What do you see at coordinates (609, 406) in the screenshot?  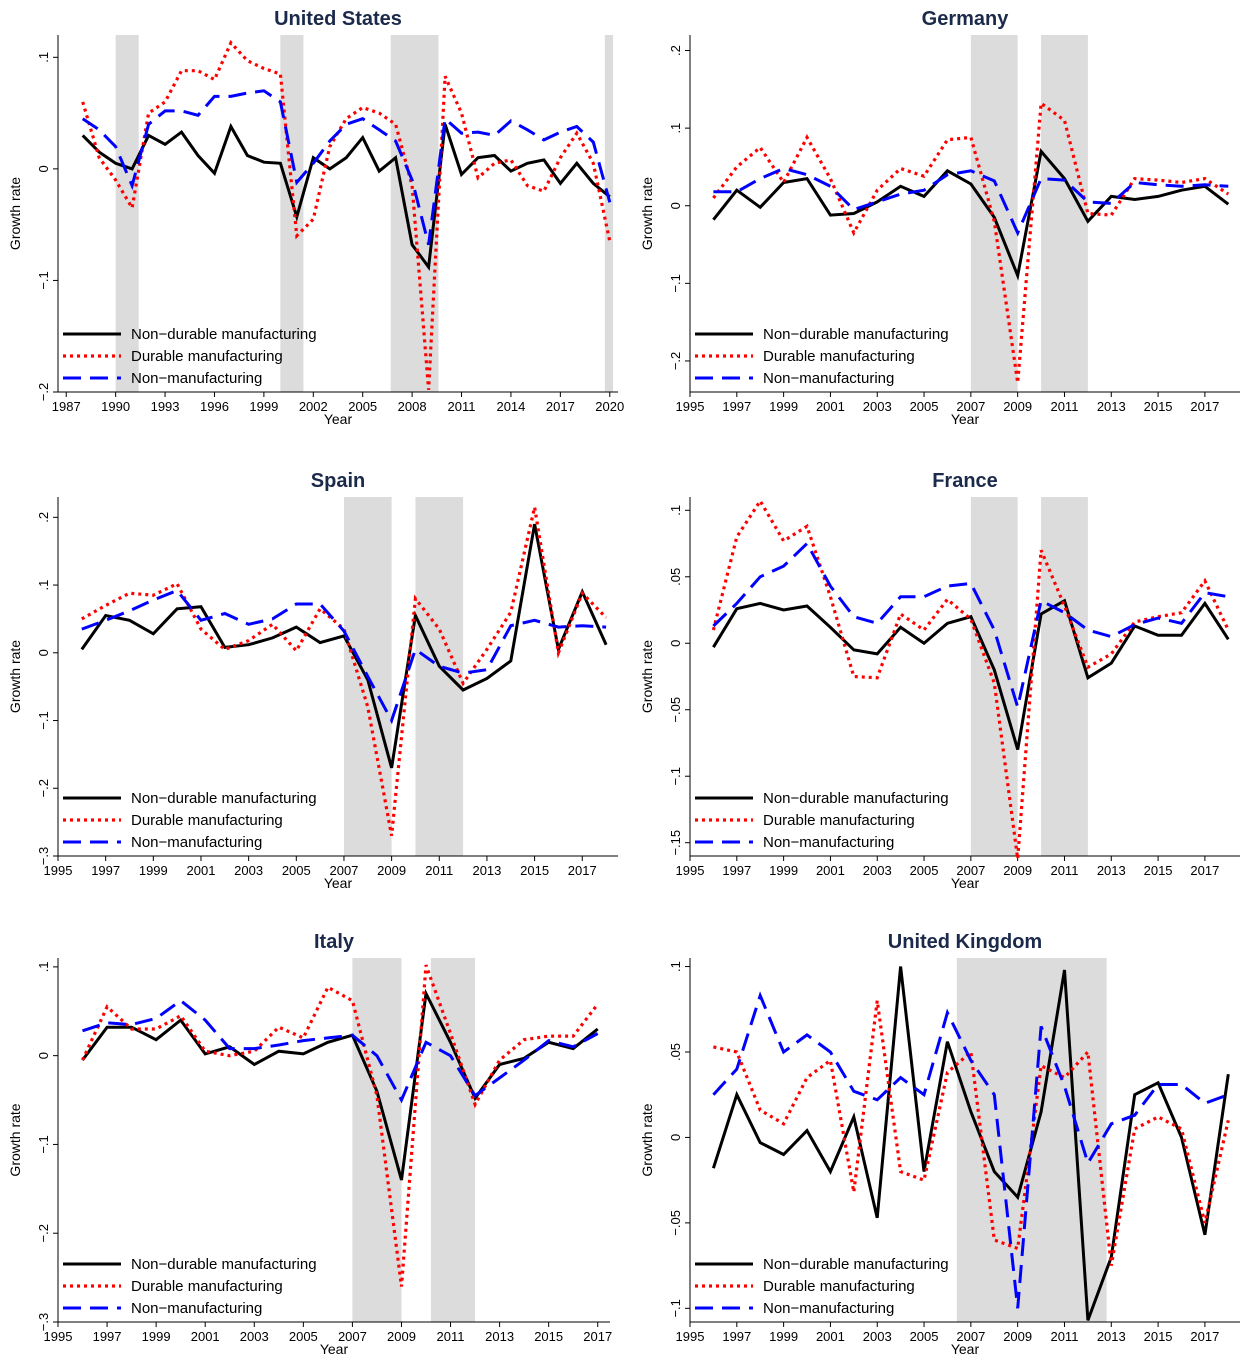 I see `x-tick-label: 2020` at bounding box center [609, 406].